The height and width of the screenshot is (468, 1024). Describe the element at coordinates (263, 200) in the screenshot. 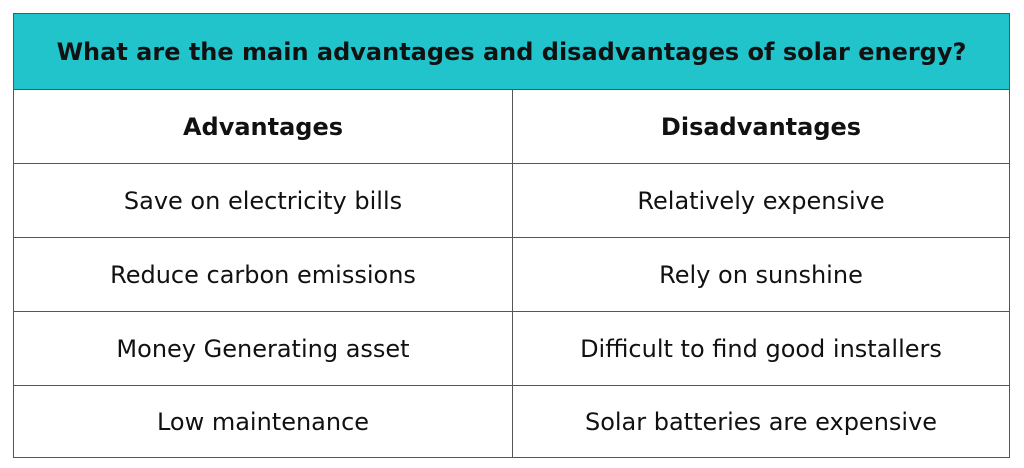

I see `advantage-cell: Save on electricity bills` at that location.